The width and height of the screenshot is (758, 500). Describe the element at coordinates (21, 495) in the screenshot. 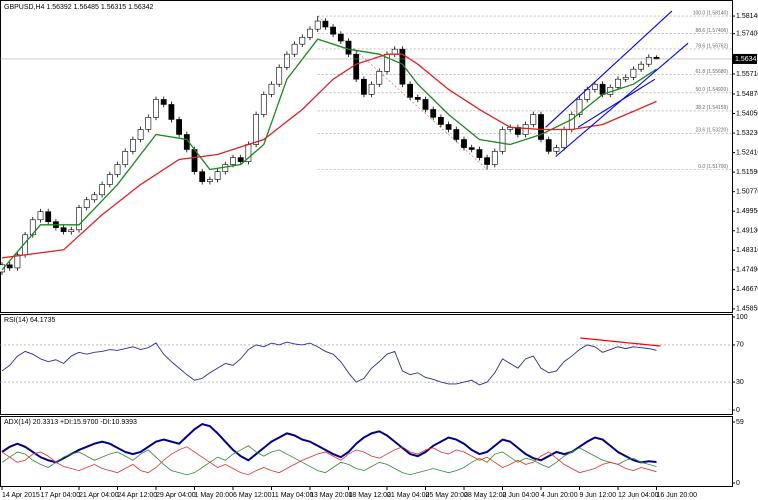

I see `x-tick-label: 14 Apr 2015` at that location.